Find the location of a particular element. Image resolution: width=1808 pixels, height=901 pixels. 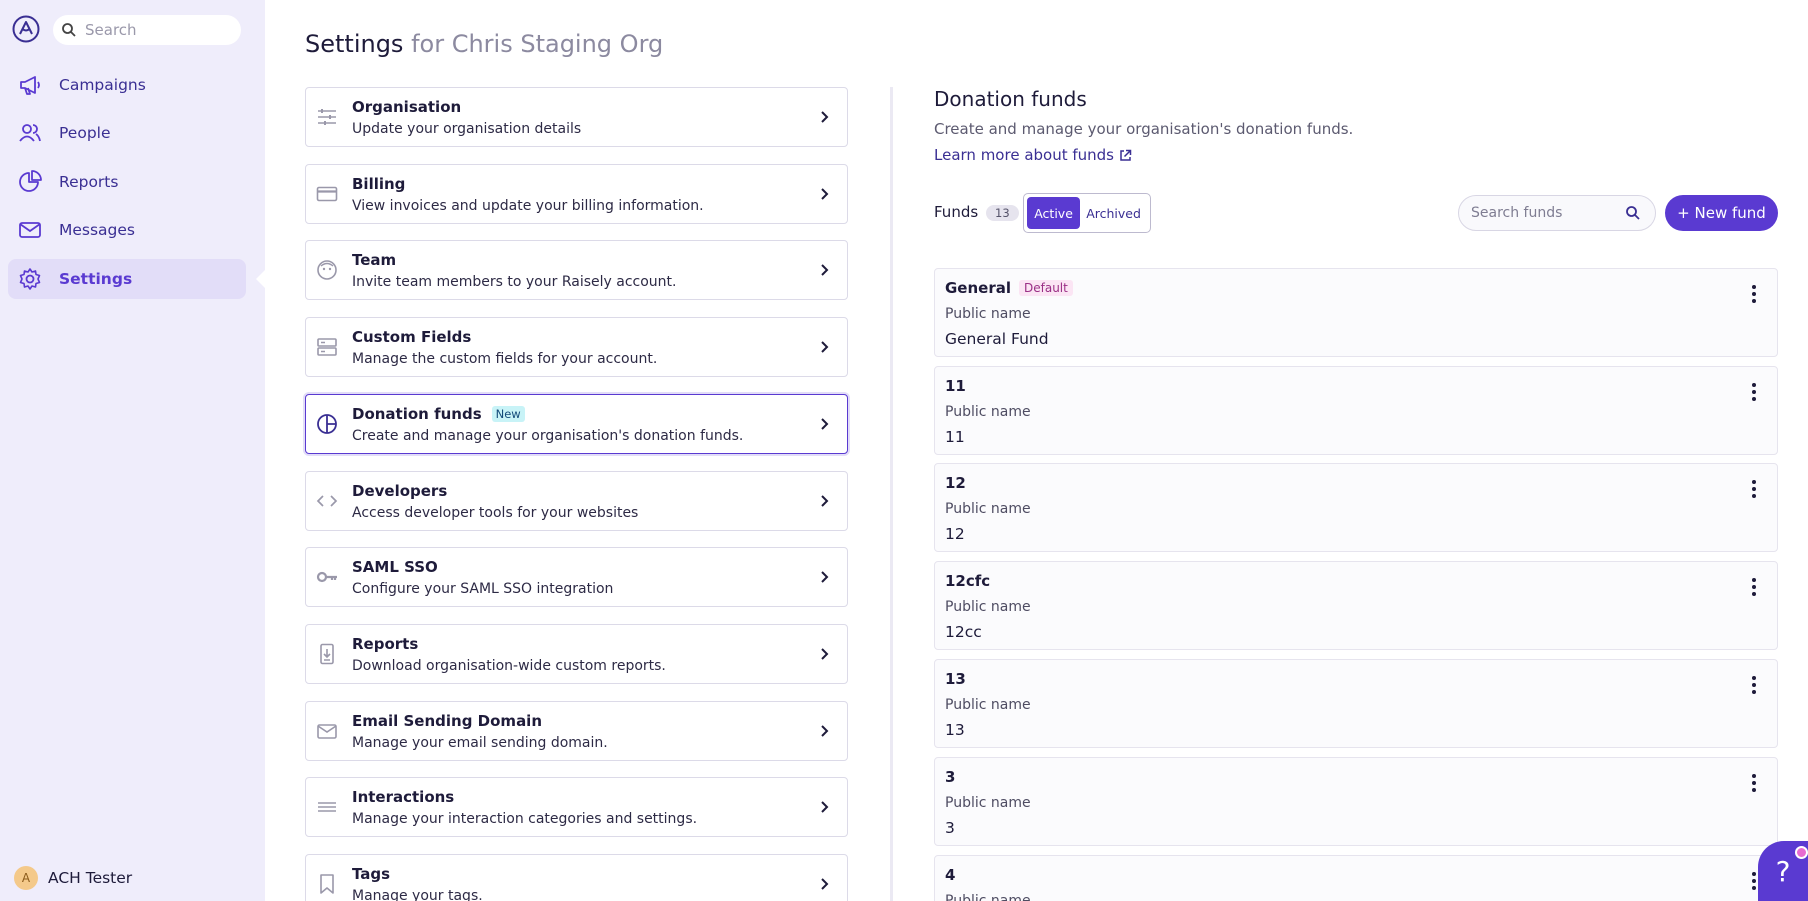

new-fund-button: + New fund is located at coordinates (1721, 213).